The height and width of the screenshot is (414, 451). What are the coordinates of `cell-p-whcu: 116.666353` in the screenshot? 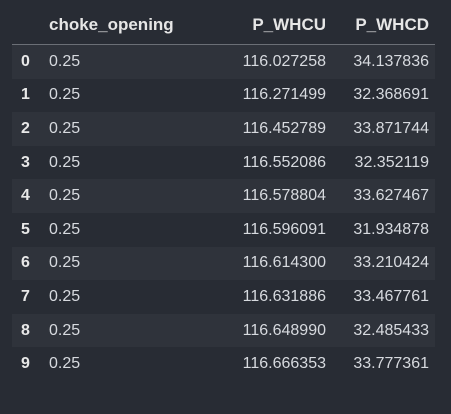 It's located at (284, 364).